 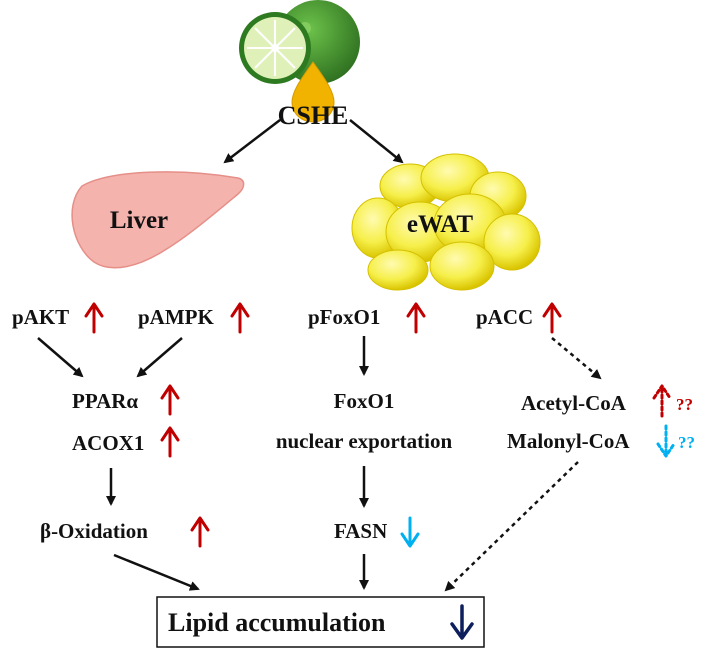 What do you see at coordinates (364, 401) in the screenshot?
I see `foxo1-label: FoxO1` at bounding box center [364, 401].